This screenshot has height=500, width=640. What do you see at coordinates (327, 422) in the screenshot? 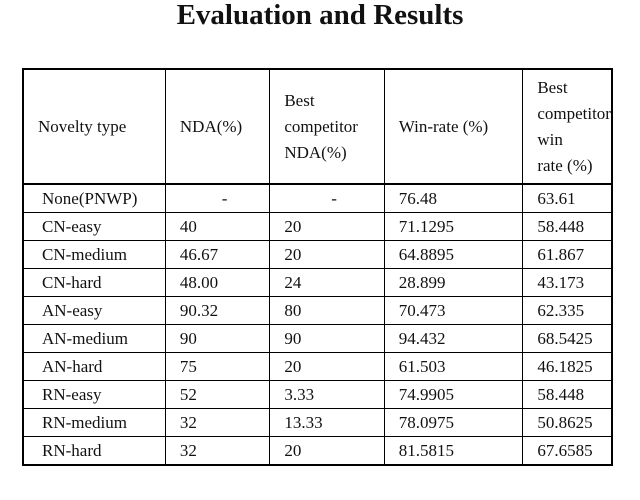
I see `table-cell: 13.33` at bounding box center [327, 422].